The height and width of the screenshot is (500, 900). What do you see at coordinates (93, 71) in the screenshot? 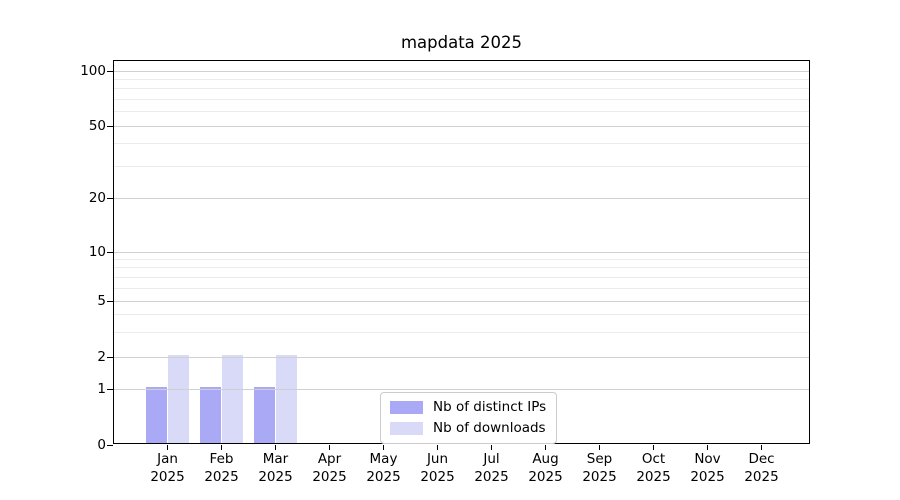
I see `y-tick-label: 100` at bounding box center [93, 71].